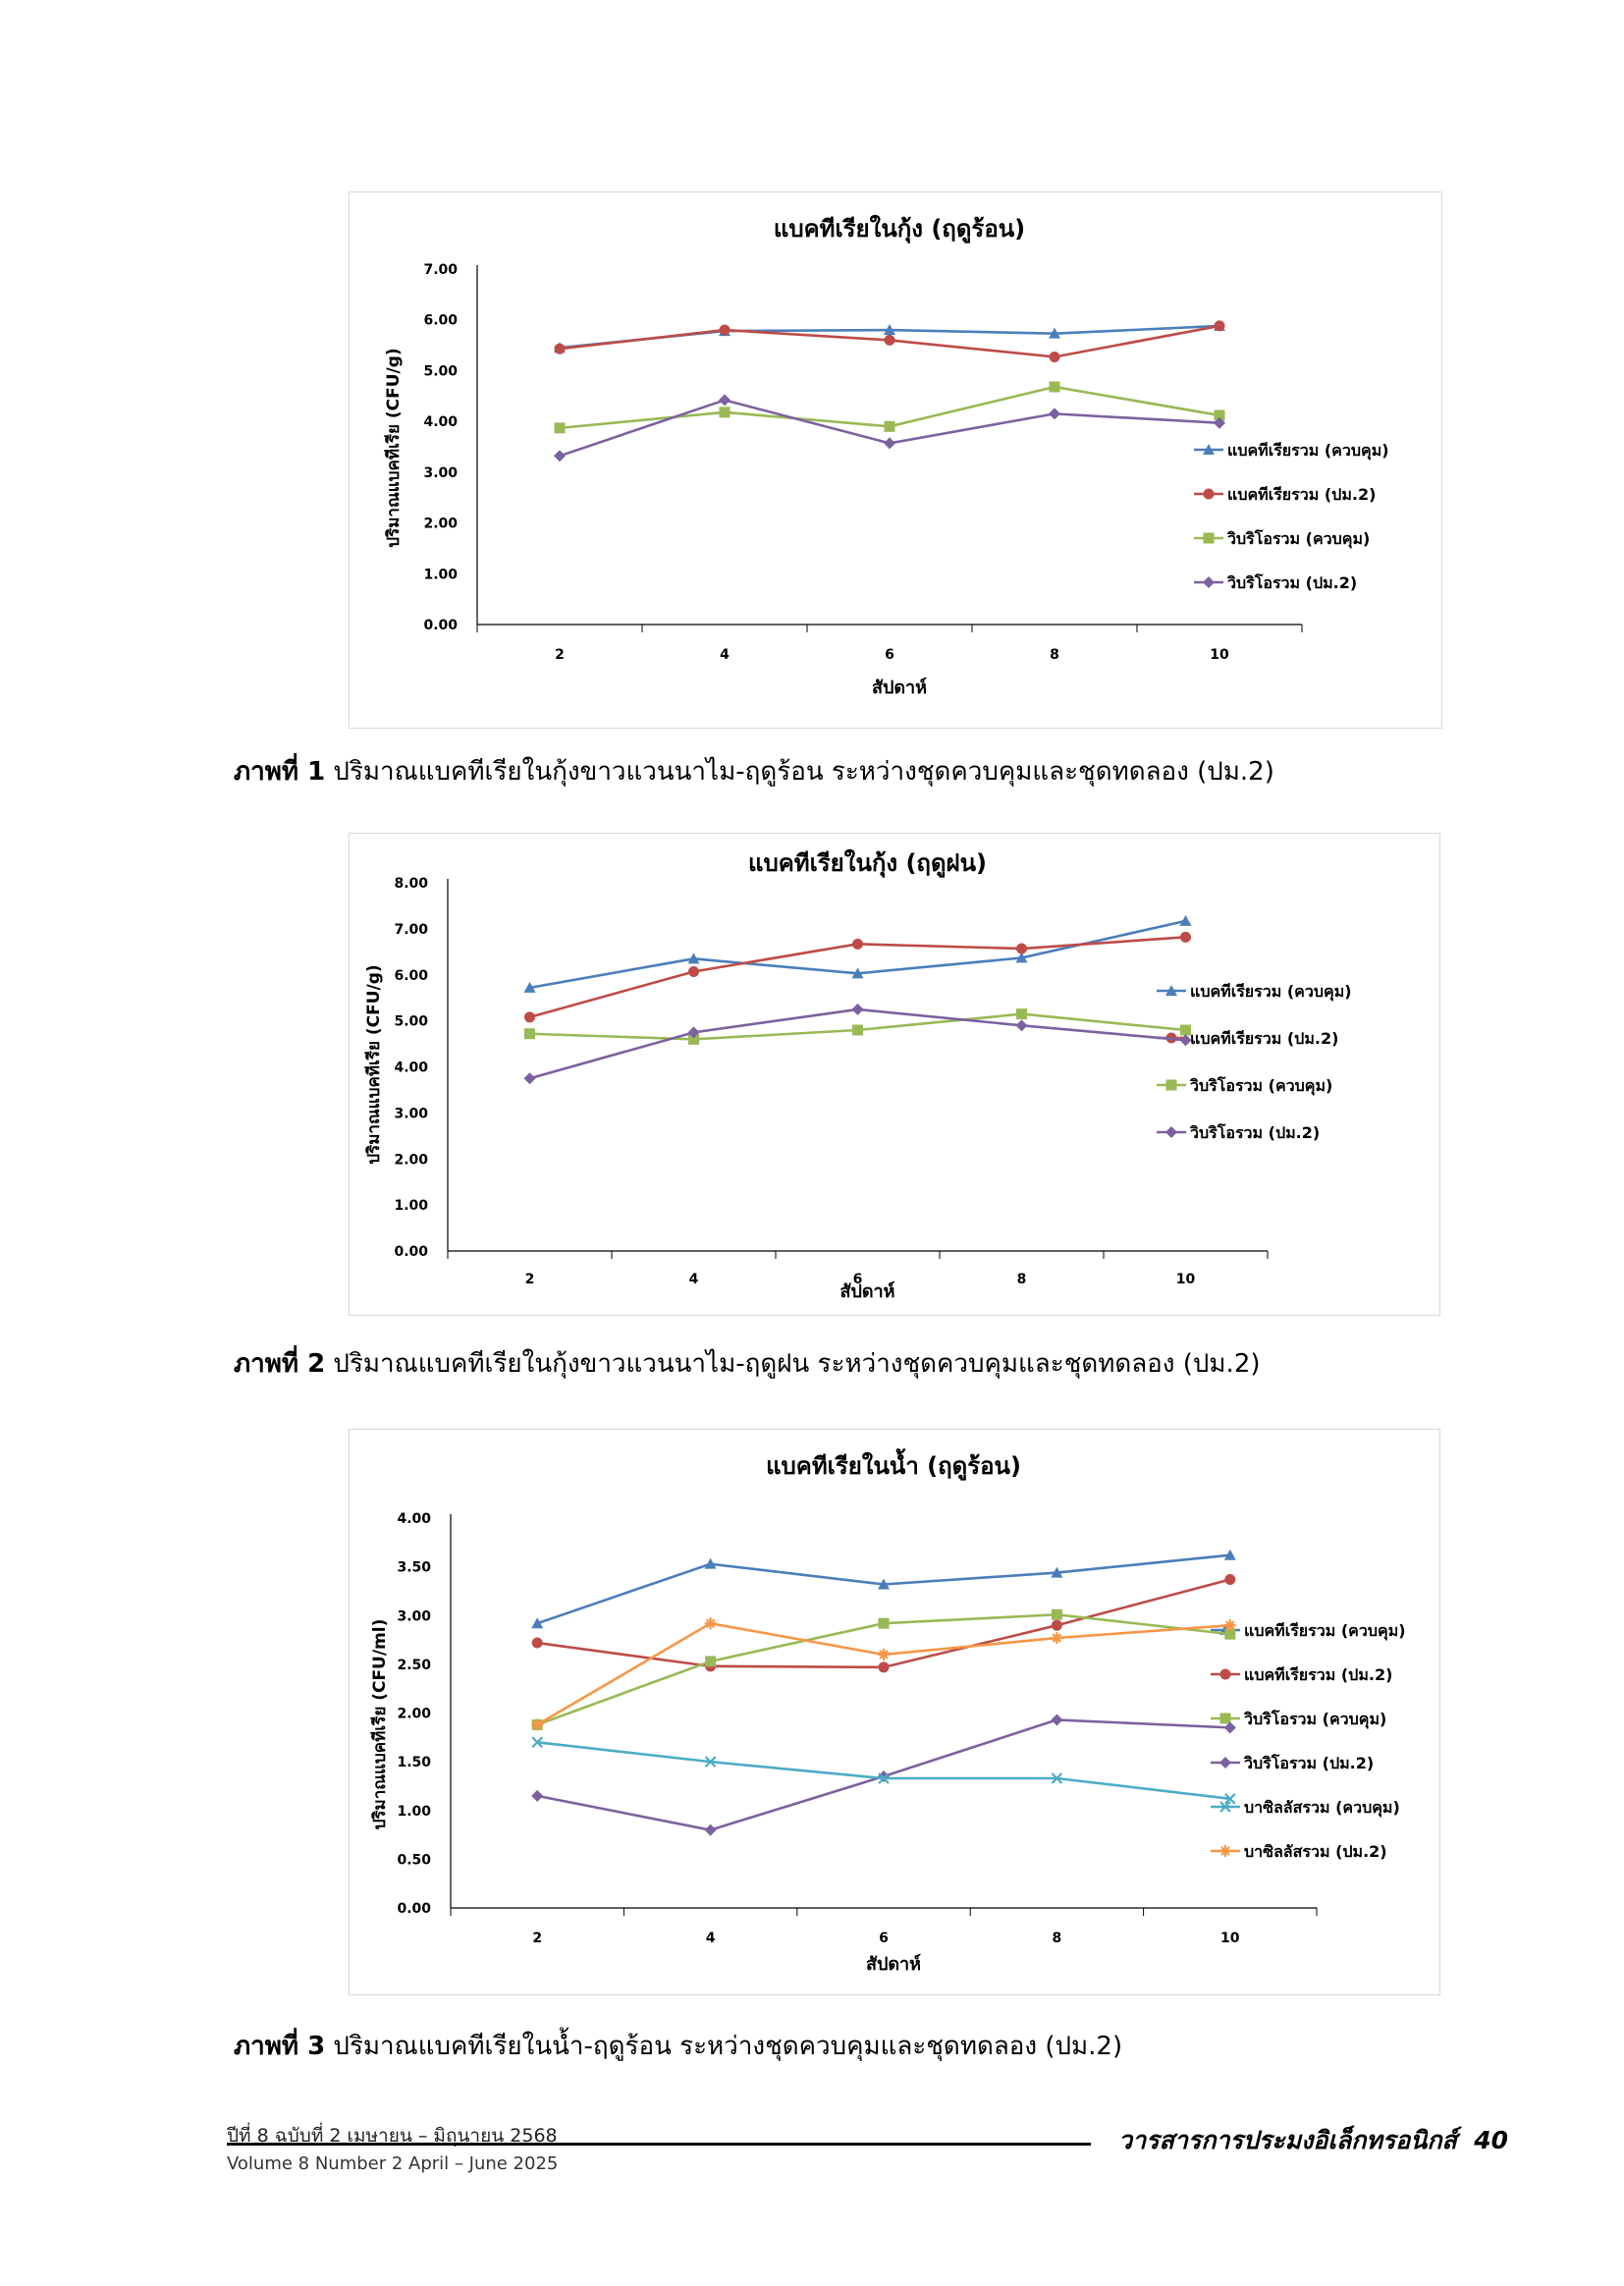  What do you see at coordinates (1171, 1085) in the screenshot?
I see `chart-2-legend-3-marker` at bounding box center [1171, 1085].